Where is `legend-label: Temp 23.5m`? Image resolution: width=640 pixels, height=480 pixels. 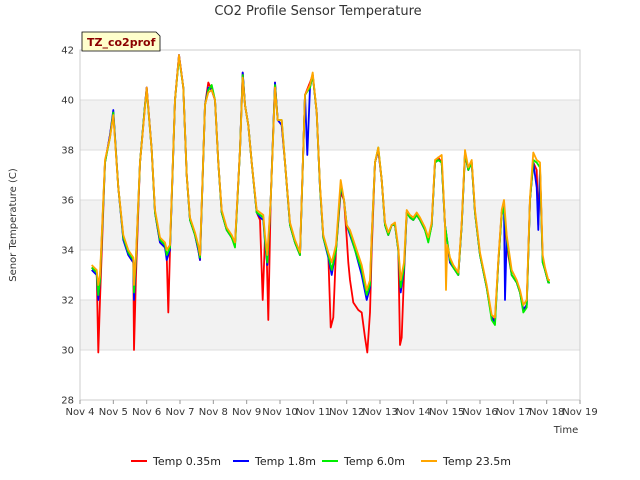
legend-label: Temp 23.5m is located at coordinates (476, 461).